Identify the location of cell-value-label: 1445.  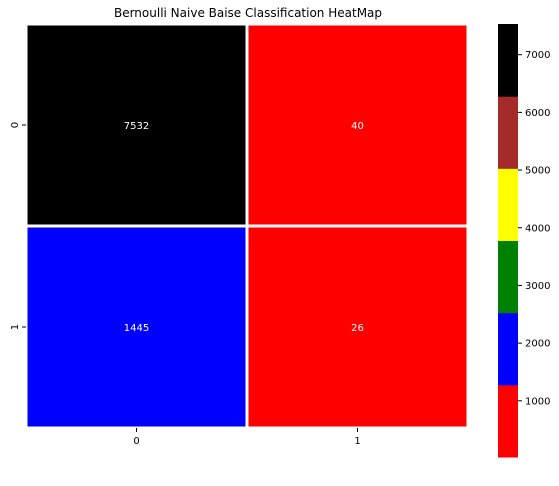
(136, 328).